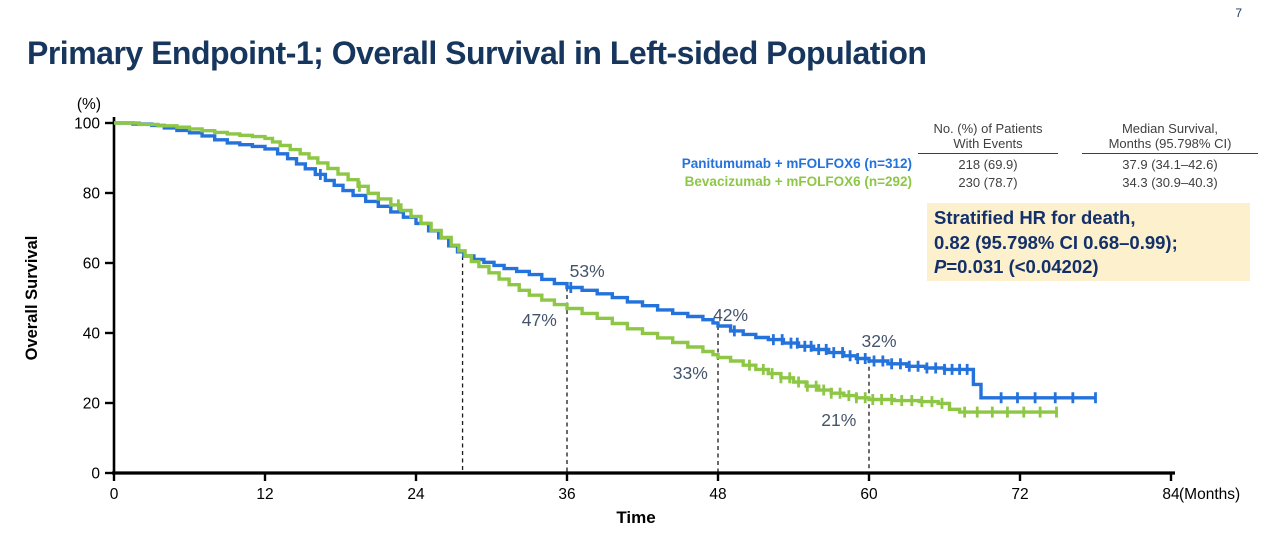 The image size is (1264, 554). What do you see at coordinates (416, 494) in the screenshot?
I see `x-axis-tick-label: 24` at bounding box center [416, 494].